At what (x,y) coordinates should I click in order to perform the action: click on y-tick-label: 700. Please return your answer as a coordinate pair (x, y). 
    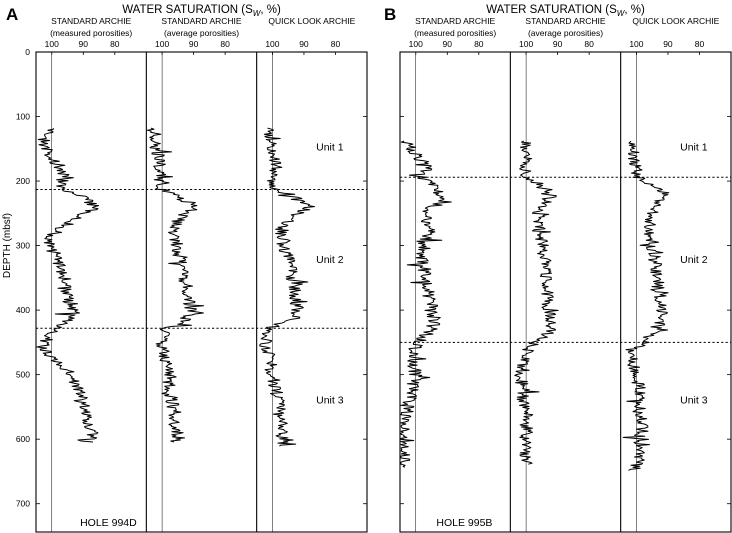
    Looking at the image, I should click on (23, 504).